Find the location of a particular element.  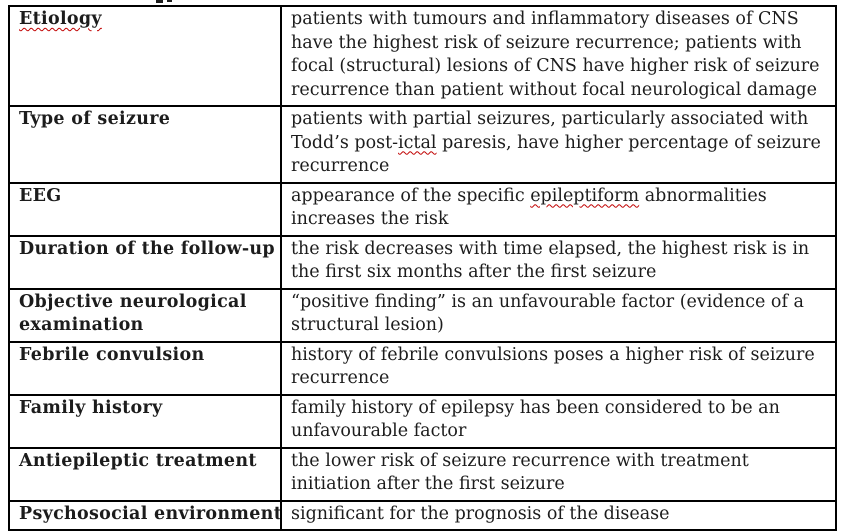

text-segment: increases the risk is located at coordinates (370, 219).